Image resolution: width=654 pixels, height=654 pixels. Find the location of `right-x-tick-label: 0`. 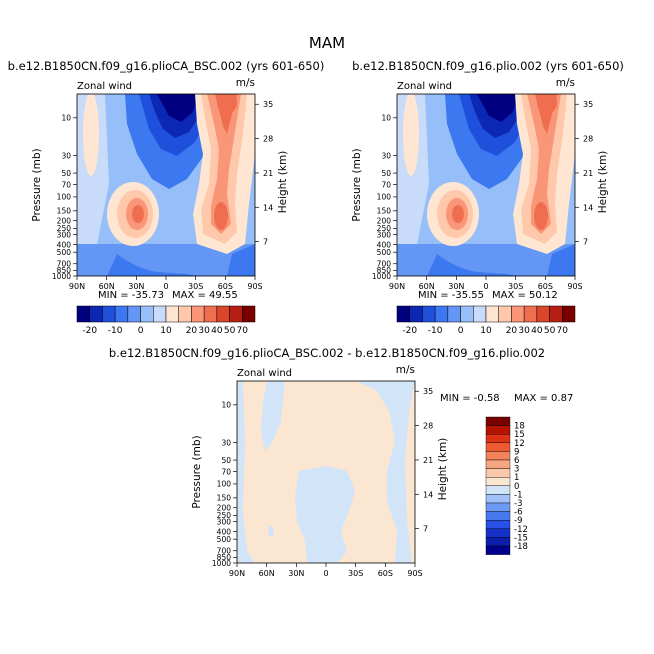

right-x-tick-label: 0 is located at coordinates (485, 286).